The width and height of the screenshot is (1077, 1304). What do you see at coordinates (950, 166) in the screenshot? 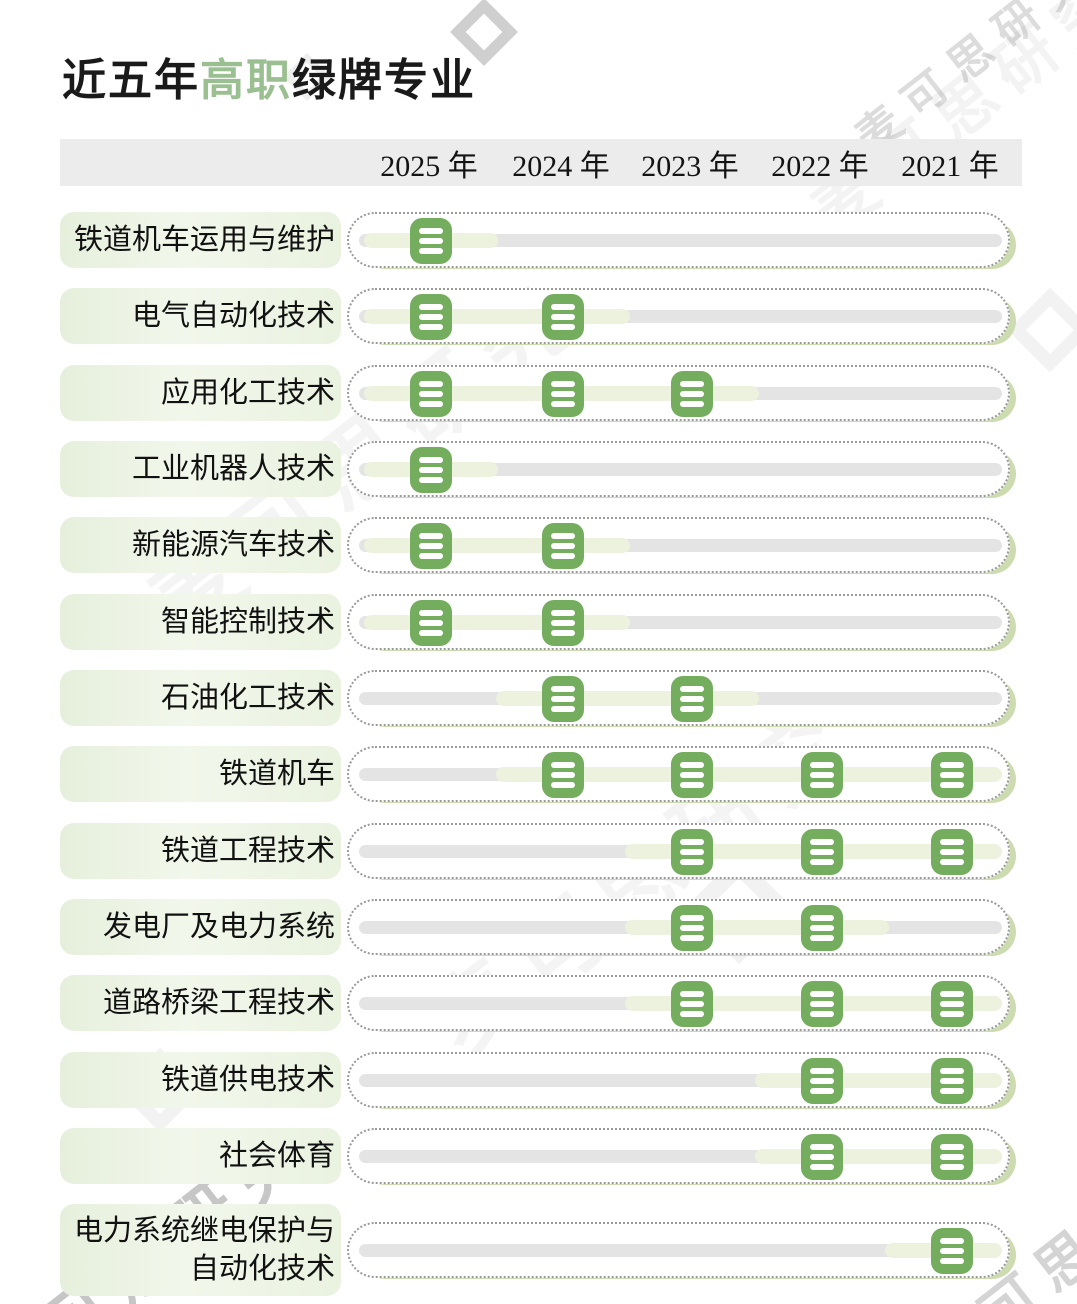
I see `year-column-label: 2021 年` at bounding box center [950, 166].